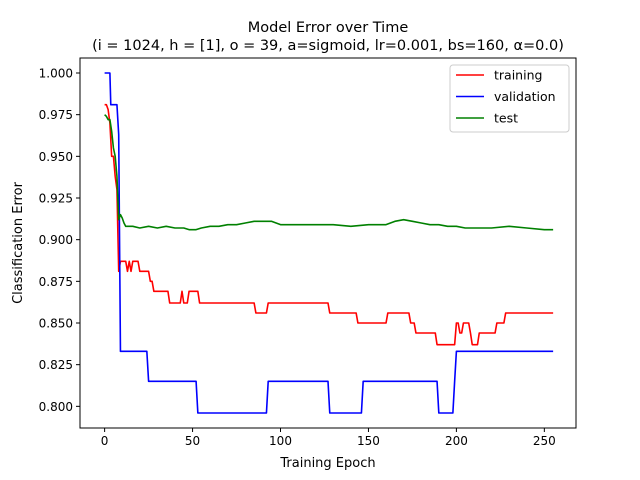 The width and height of the screenshot is (640, 480). Describe the element at coordinates (56, 115) in the screenshot. I see `y-tick-label: 0.975` at that location.